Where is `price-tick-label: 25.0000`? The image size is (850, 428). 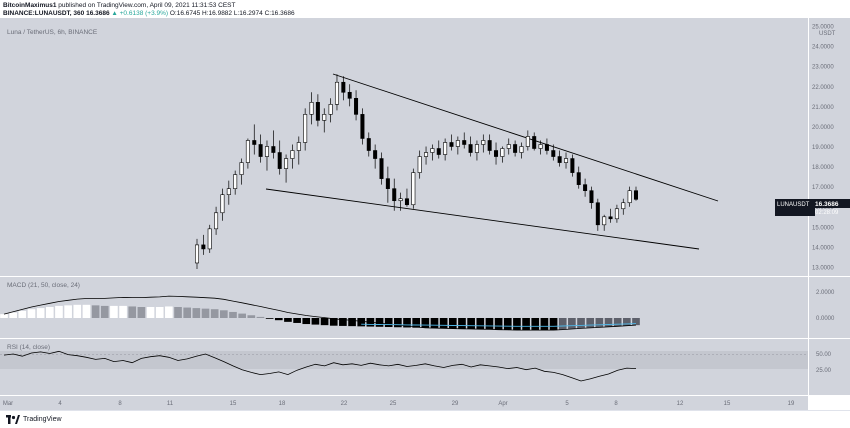
price-tick-label: 25.0000 is located at coordinates (823, 28).